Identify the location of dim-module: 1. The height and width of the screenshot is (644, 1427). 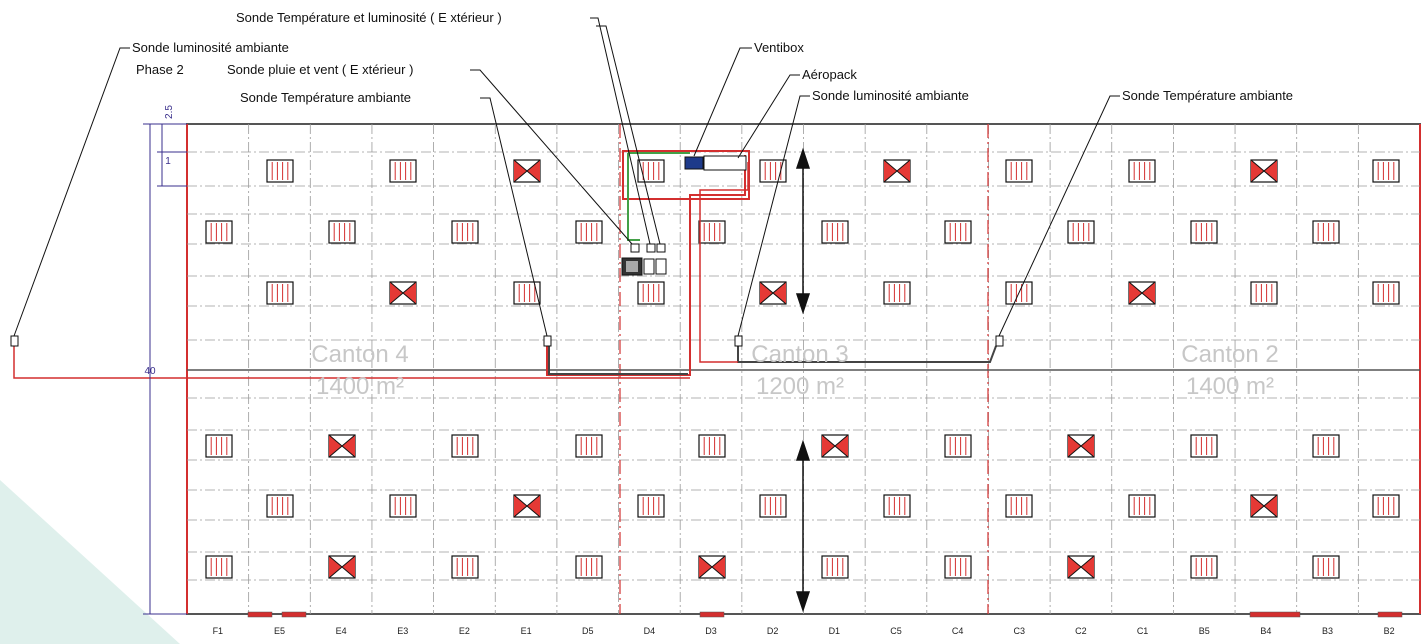
(168, 161).